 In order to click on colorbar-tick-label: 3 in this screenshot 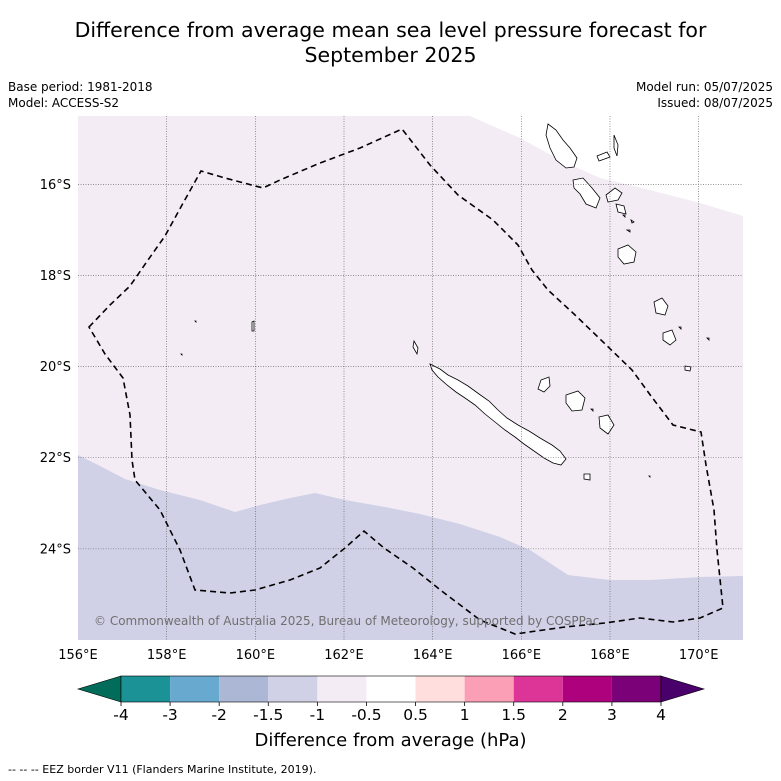, I will do `click(612, 715)`.